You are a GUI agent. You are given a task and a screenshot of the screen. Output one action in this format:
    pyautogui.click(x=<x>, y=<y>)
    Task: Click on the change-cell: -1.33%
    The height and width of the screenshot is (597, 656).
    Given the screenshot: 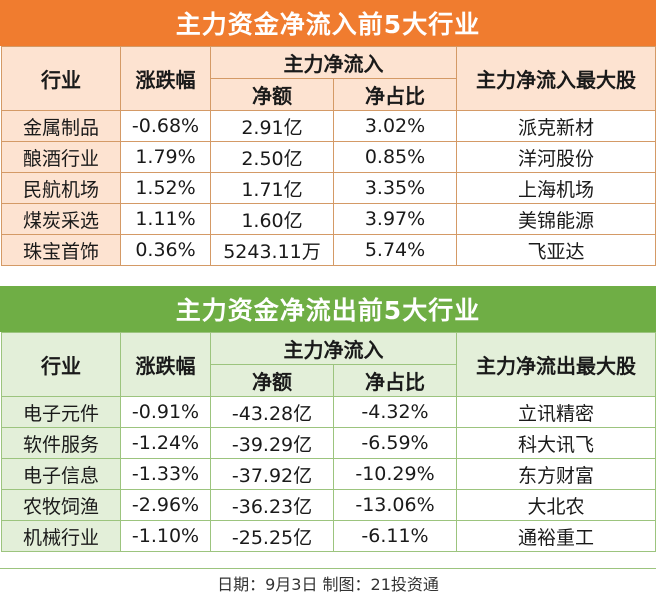 What is the action you would take?
    pyautogui.click(x=165, y=474)
    